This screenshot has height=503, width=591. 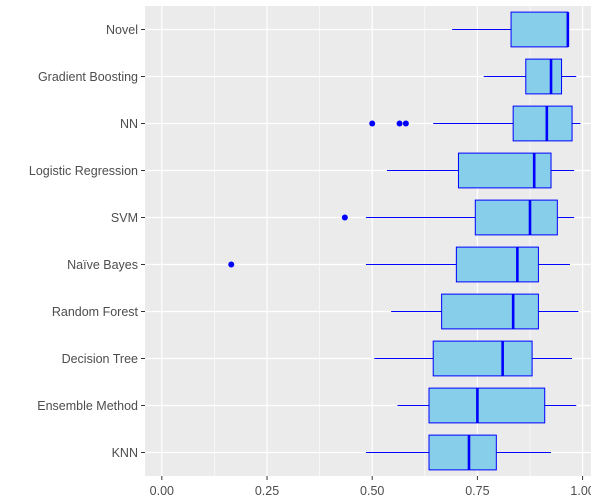 I want to click on x-tick-label: 1.00, so click(x=580, y=491).